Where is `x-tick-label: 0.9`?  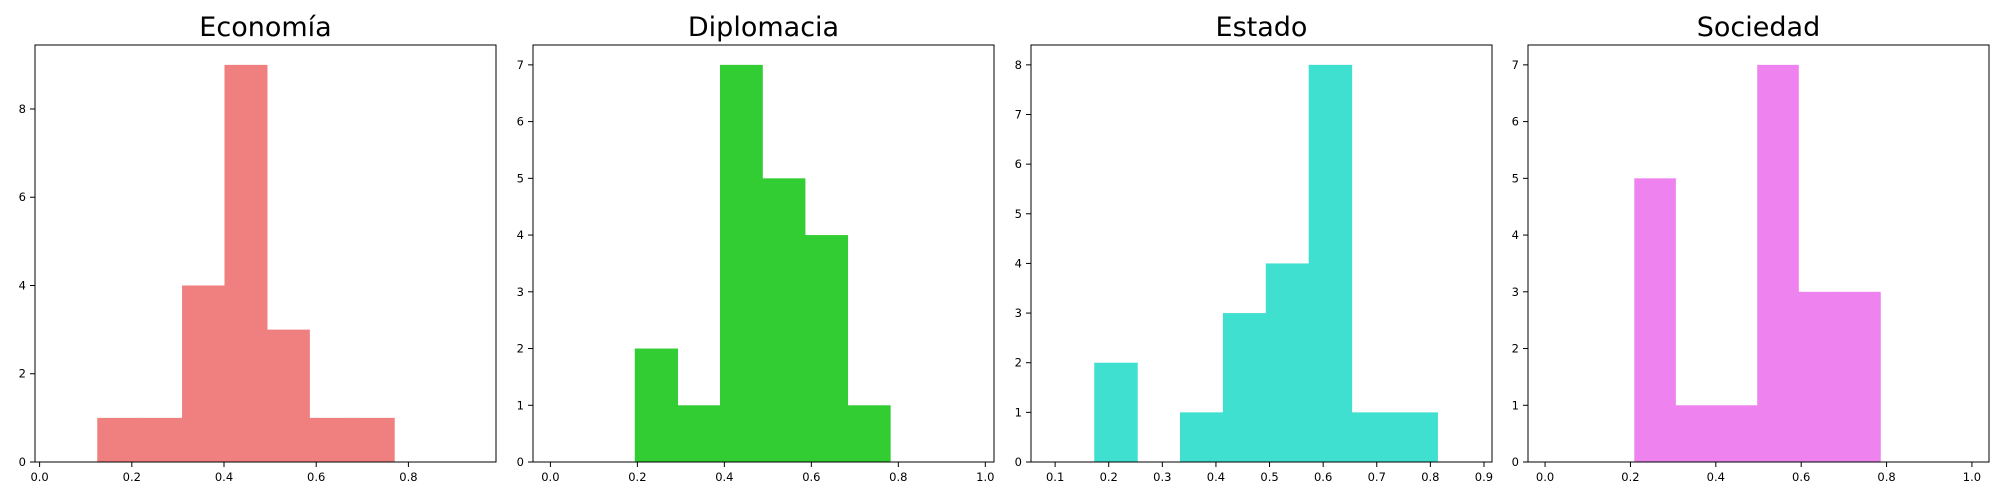
x-tick-label: 0.9 is located at coordinates (1484, 477).